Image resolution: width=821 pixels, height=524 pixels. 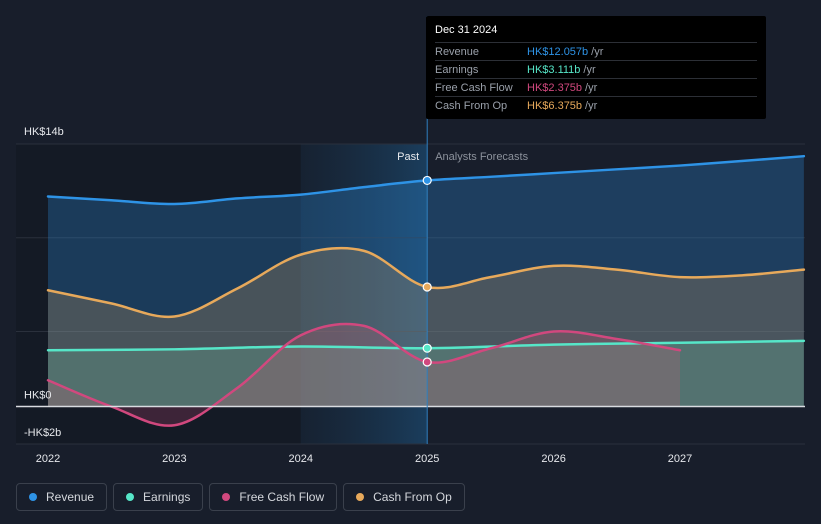 I want to click on revenue-dot-icon, so click(x=33, y=497).